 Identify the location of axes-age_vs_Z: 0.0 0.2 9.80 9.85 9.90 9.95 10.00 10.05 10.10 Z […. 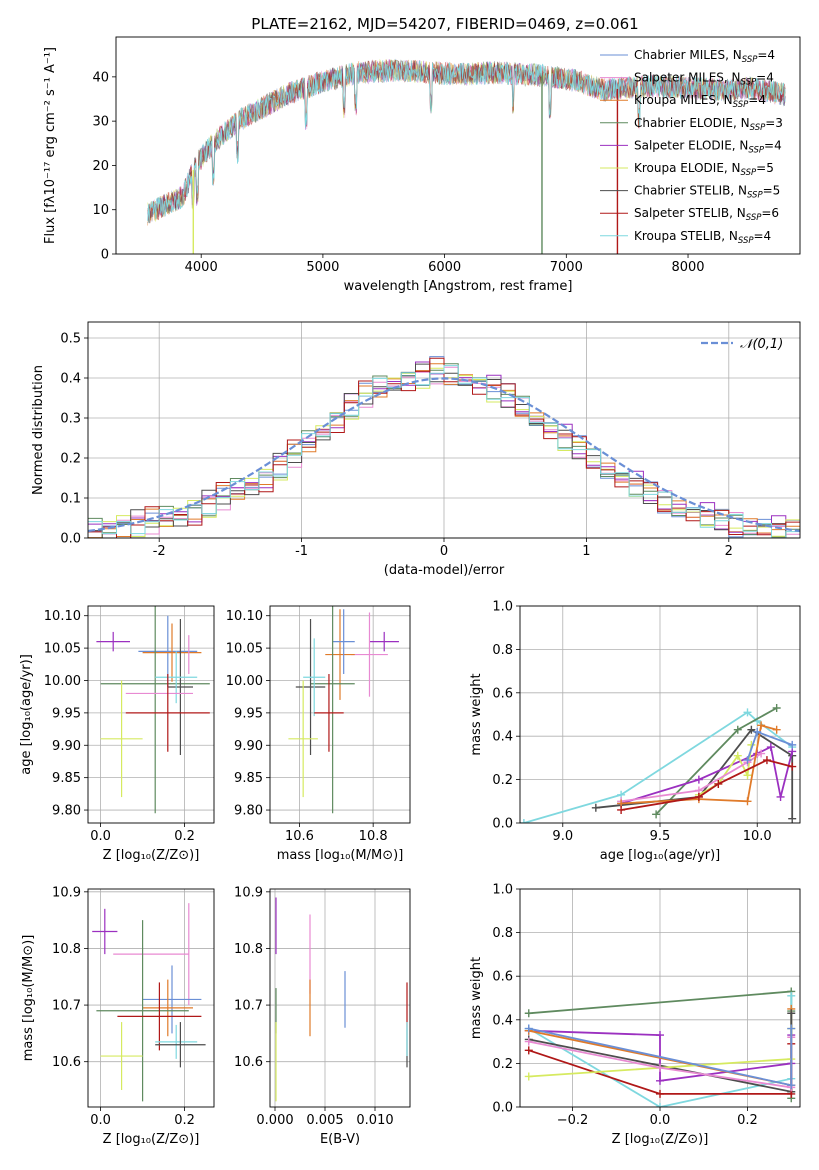
(116, 734).